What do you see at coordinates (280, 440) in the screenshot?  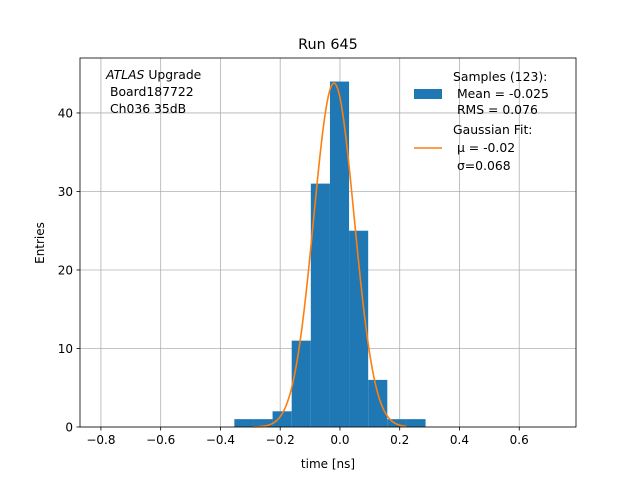 I see `x-tick-label: −0.2` at bounding box center [280, 440].